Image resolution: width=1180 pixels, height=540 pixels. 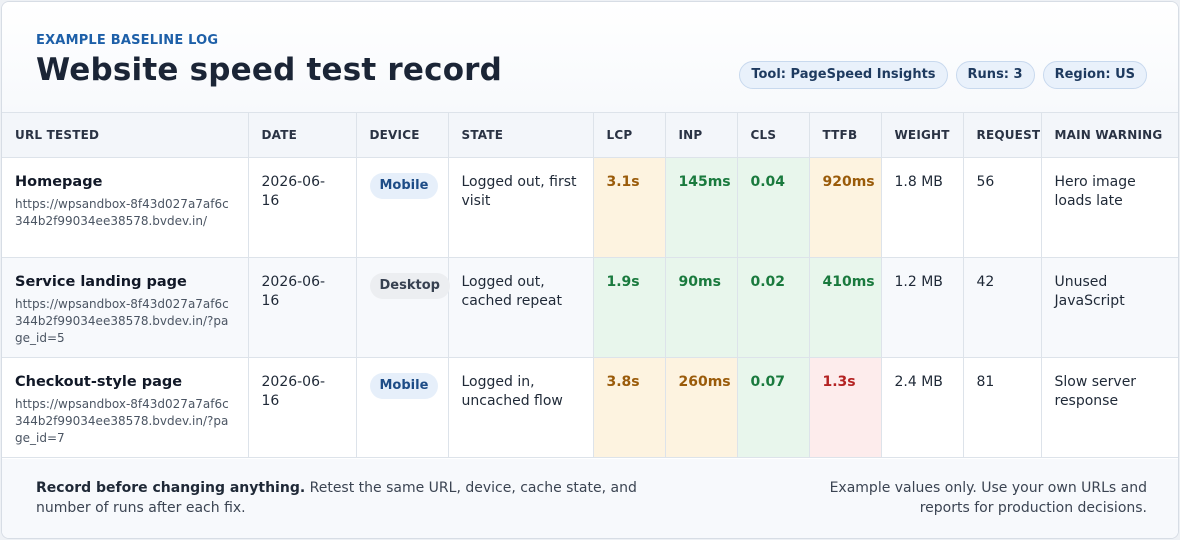 I want to click on column-header-state: STATE, so click(x=521, y=135).